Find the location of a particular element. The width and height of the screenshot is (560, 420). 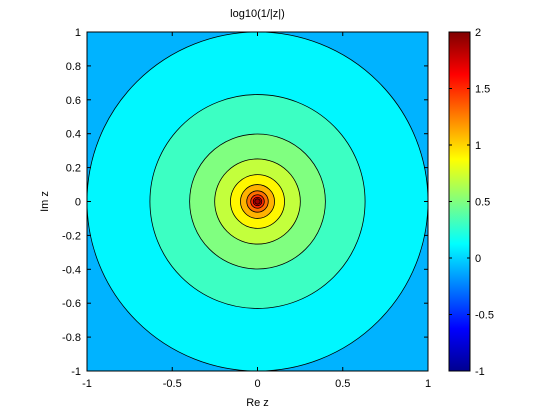

contour-line is located at coordinates (257, 201).